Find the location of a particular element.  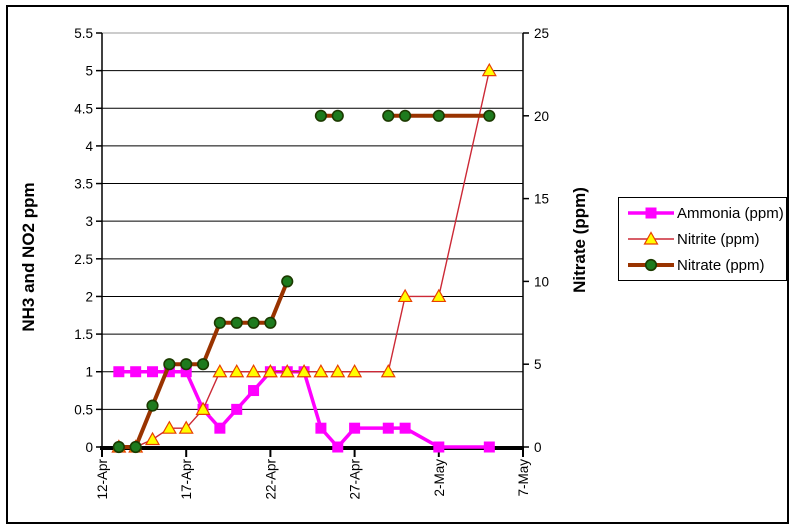

right-axis-title: Nitrate (ppm) is located at coordinates (579, 240).